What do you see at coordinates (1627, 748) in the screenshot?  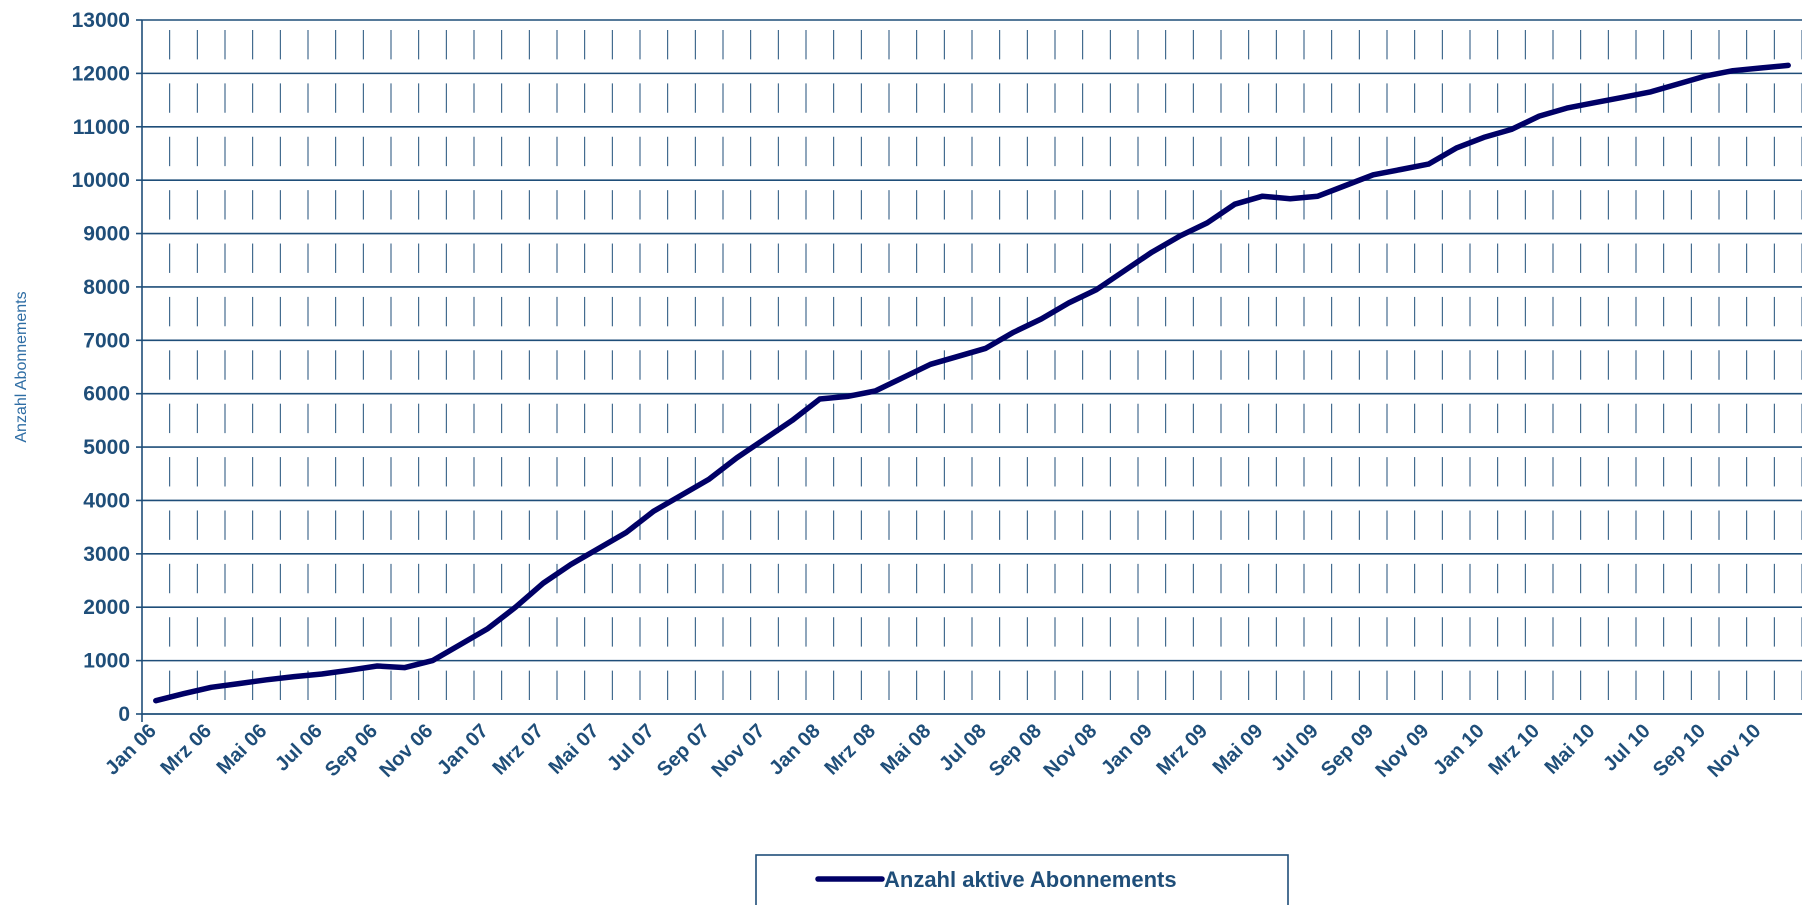 I see `x-tick-label: Jul 10` at bounding box center [1627, 748].